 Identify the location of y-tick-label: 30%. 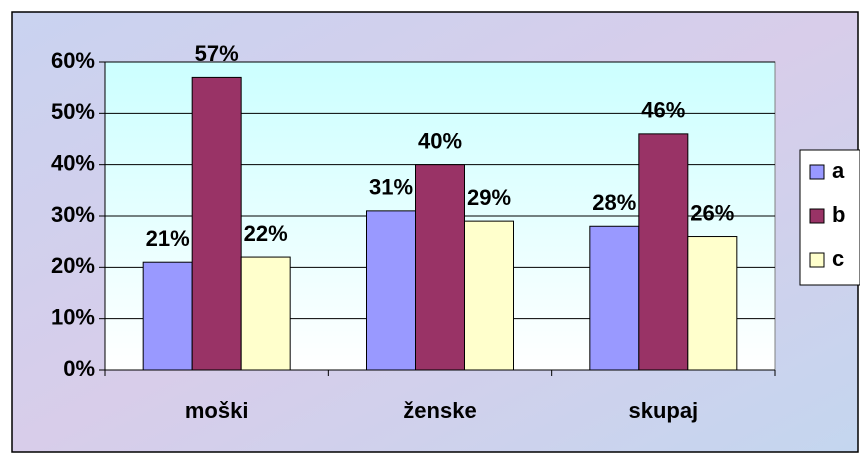
(73, 214).